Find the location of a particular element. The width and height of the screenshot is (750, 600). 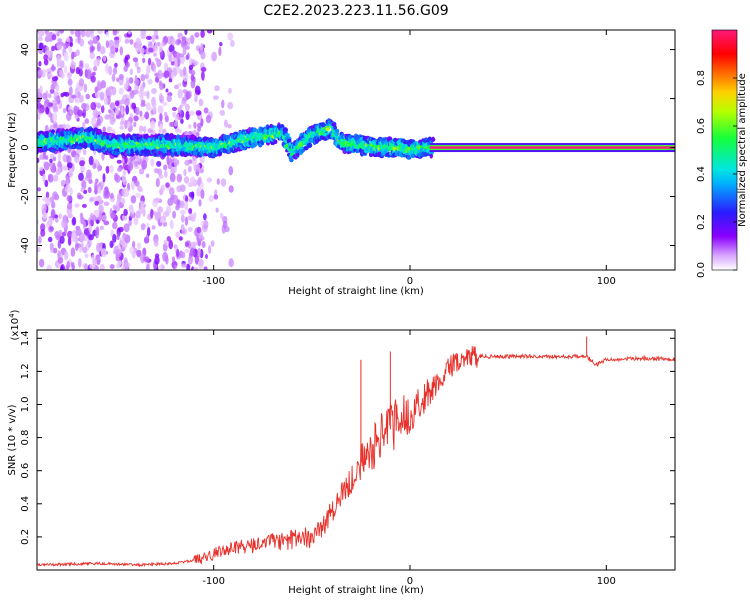

snr-ytick-label: 0.6 is located at coordinates (25, 471).